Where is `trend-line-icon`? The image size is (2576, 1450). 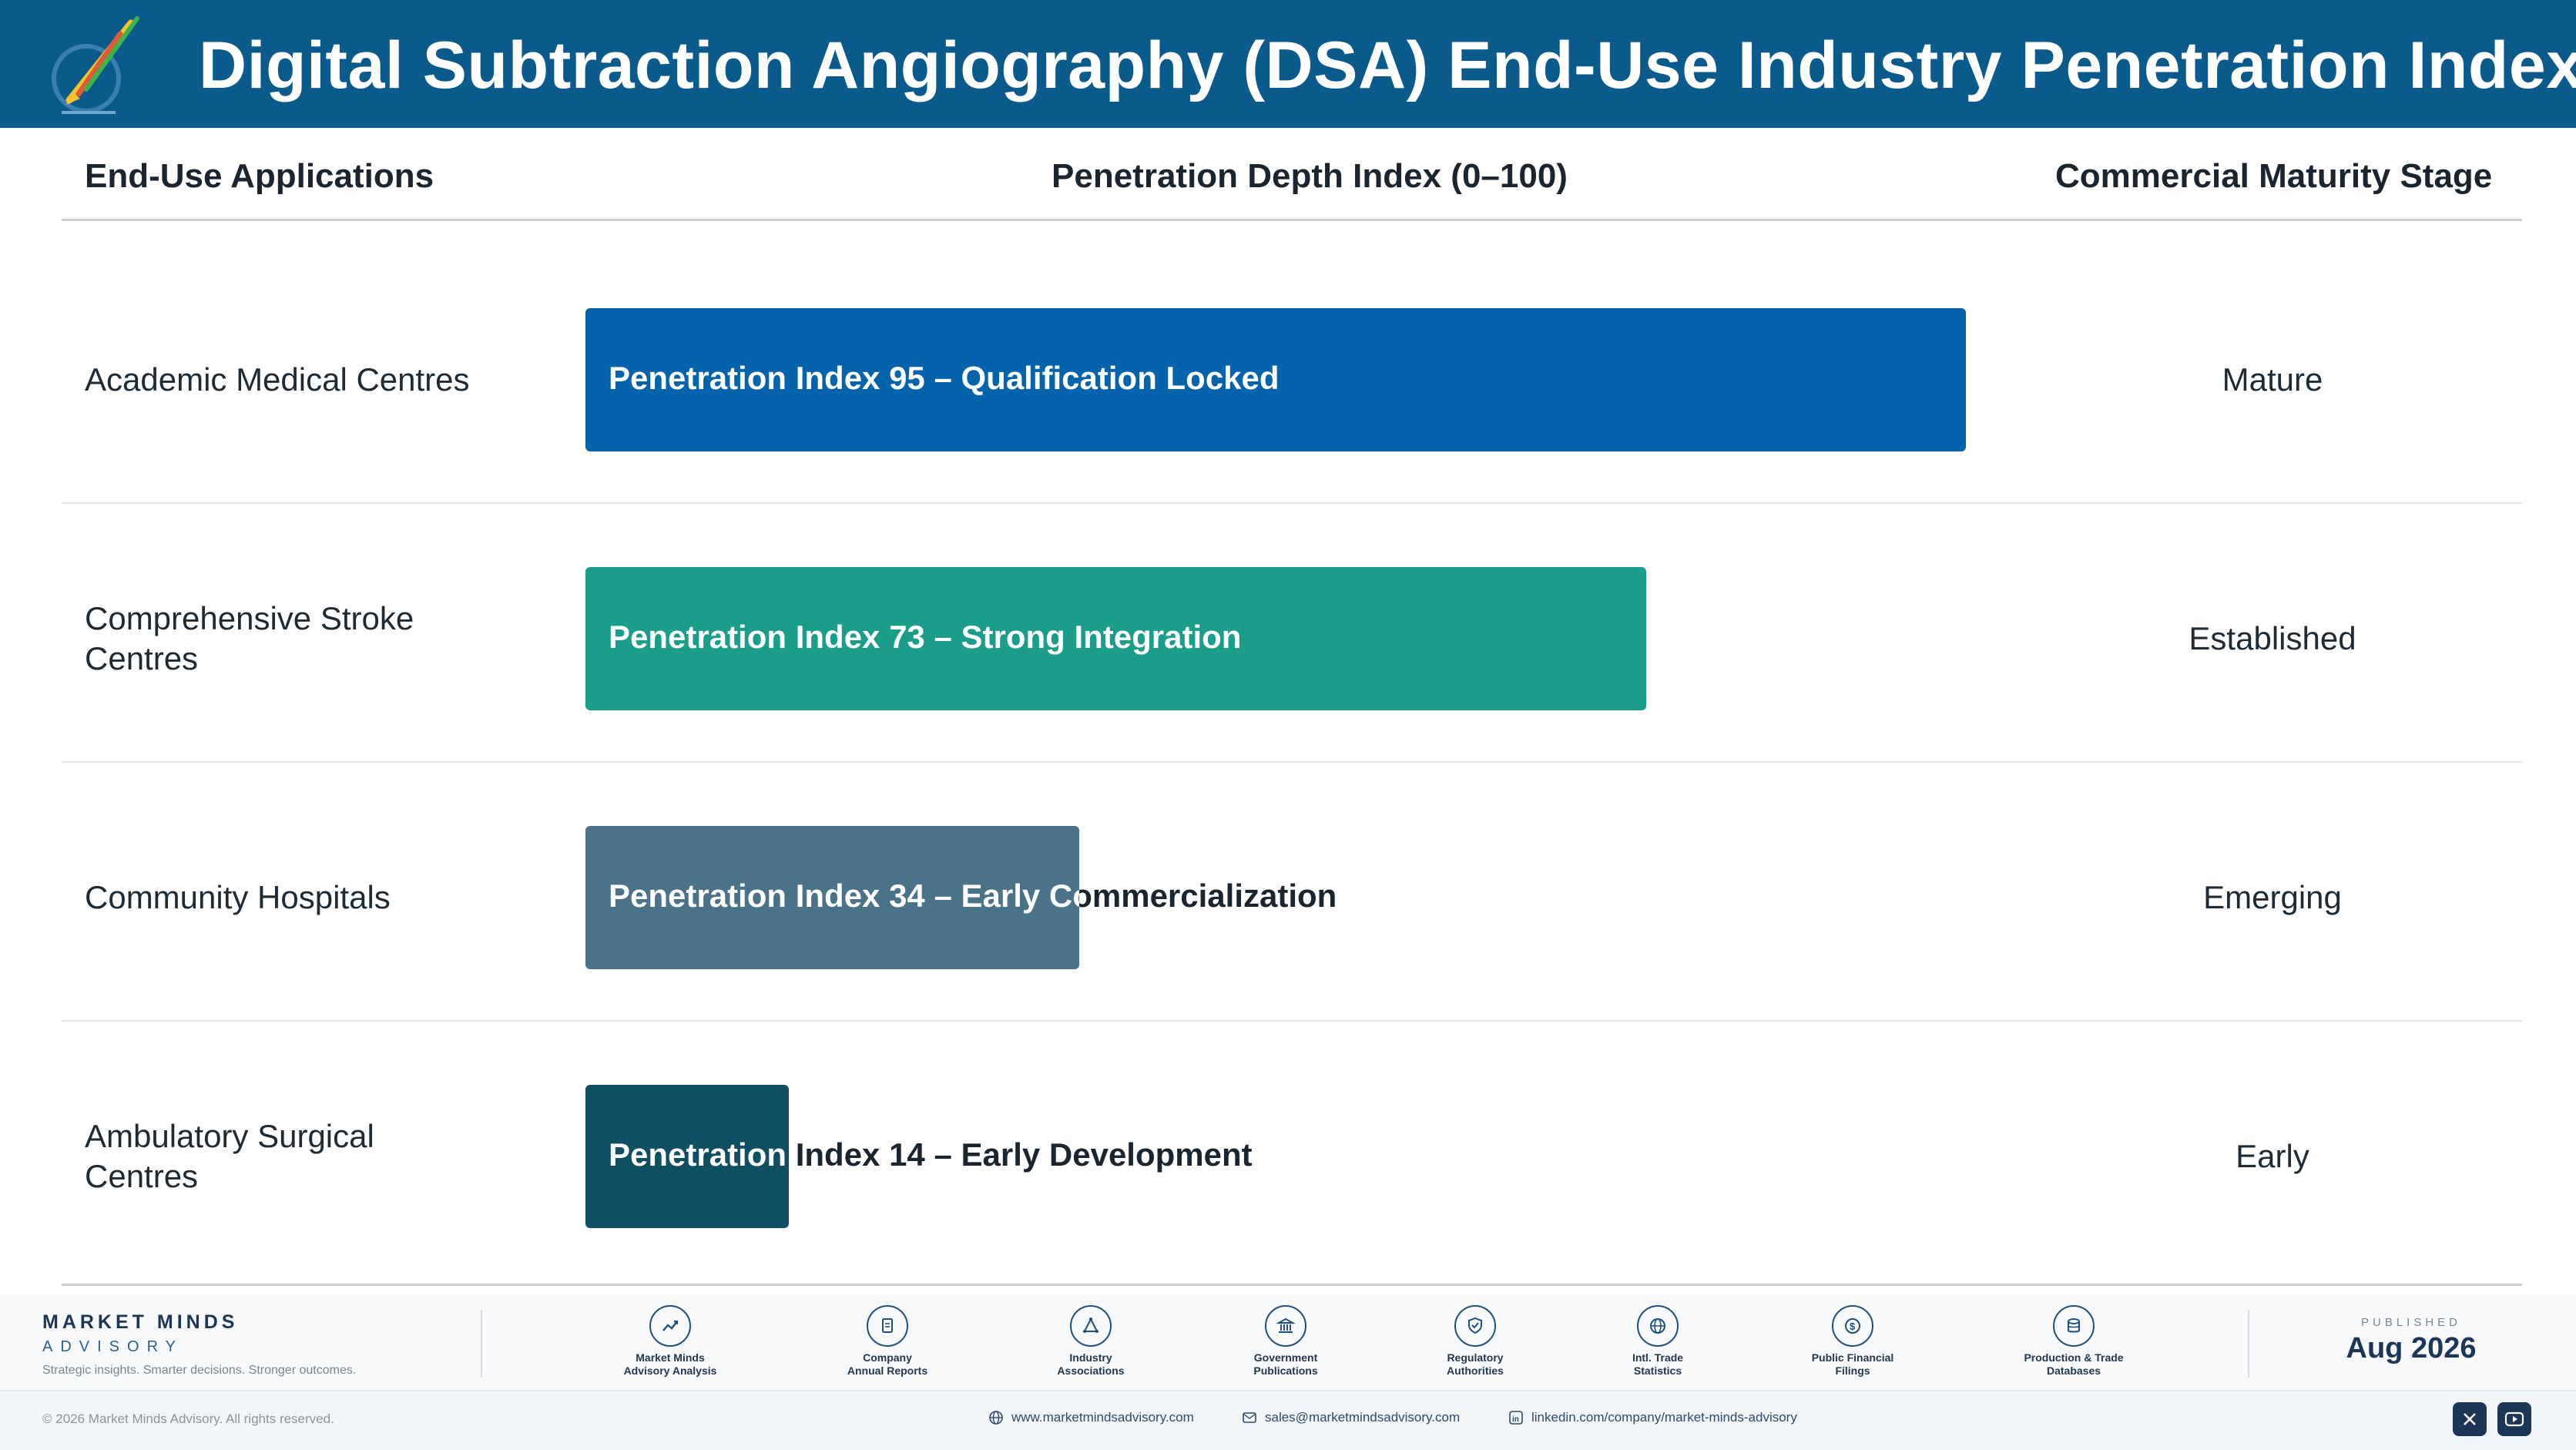
trend-line-icon is located at coordinates (670, 1326).